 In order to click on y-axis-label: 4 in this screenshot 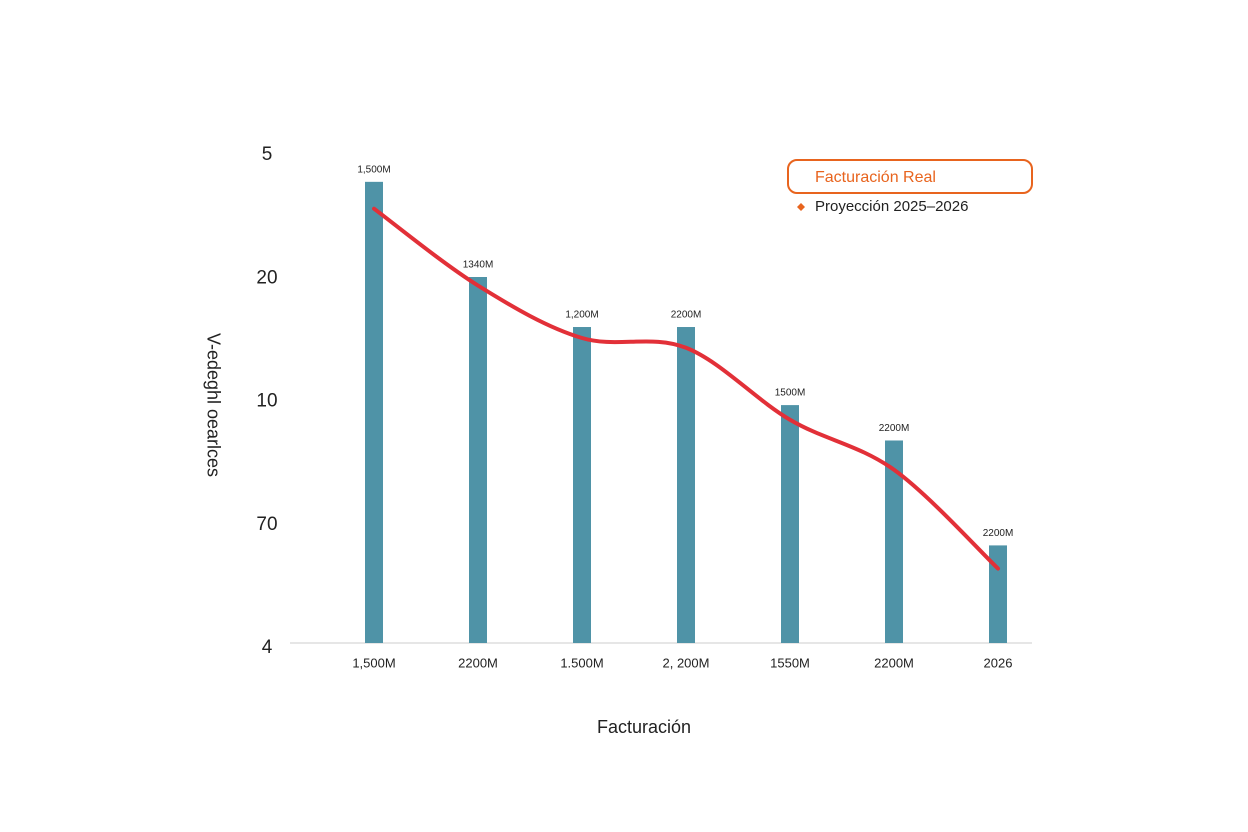, I will do `click(267, 647)`.